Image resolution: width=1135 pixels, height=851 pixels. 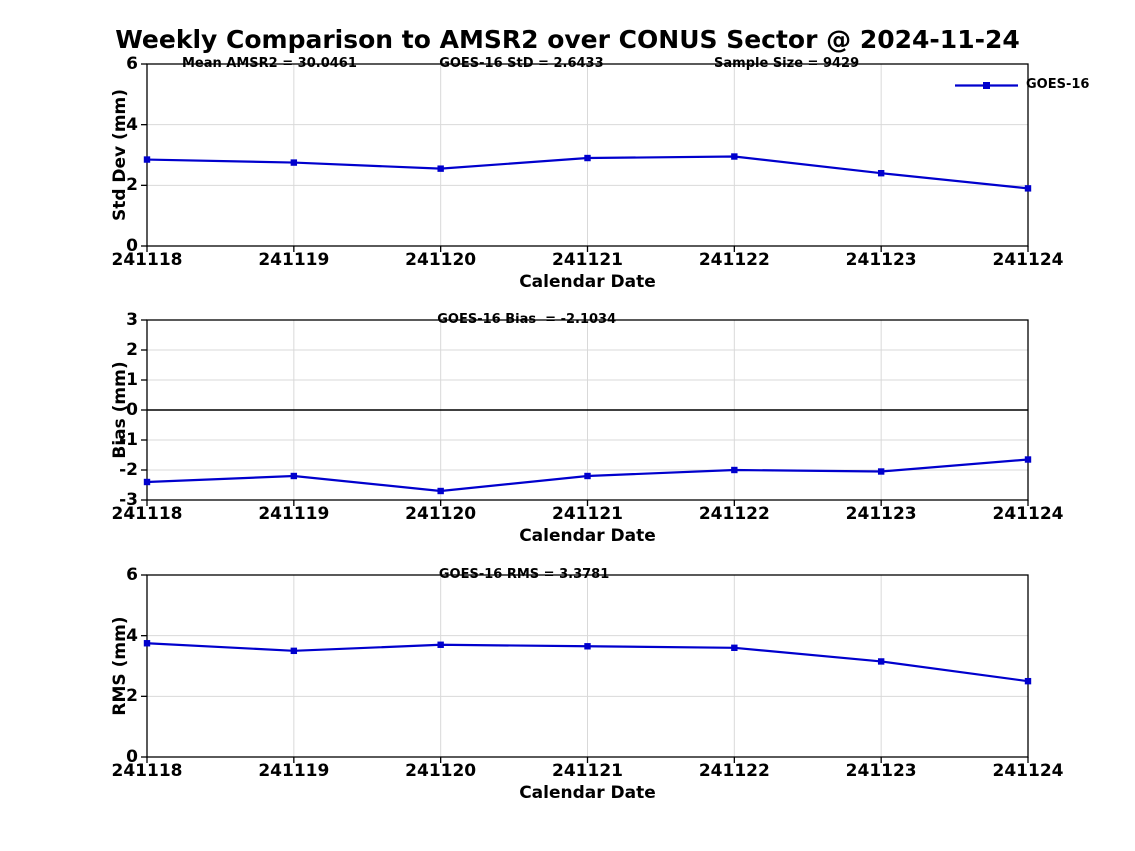 I want to click on y-tick-label: -1, so click(x=128, y=440).